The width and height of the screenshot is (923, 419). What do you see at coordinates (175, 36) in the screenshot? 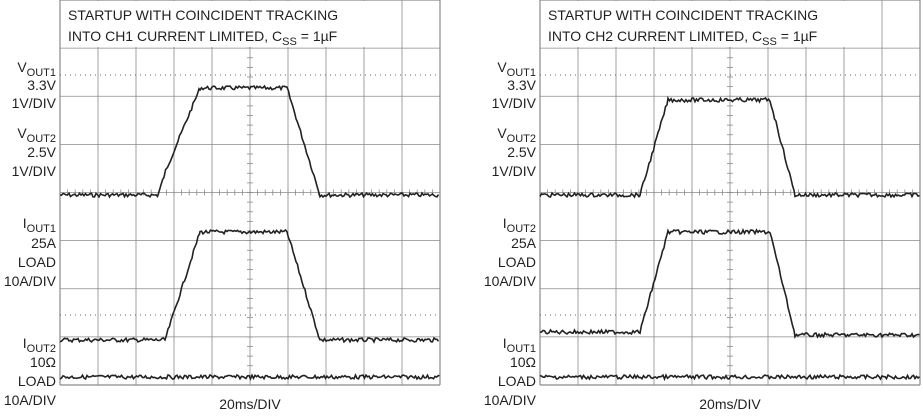
I see `title-text: INTO CH1 CURRENT LIMITED, C` at bounding box center [175, 36].